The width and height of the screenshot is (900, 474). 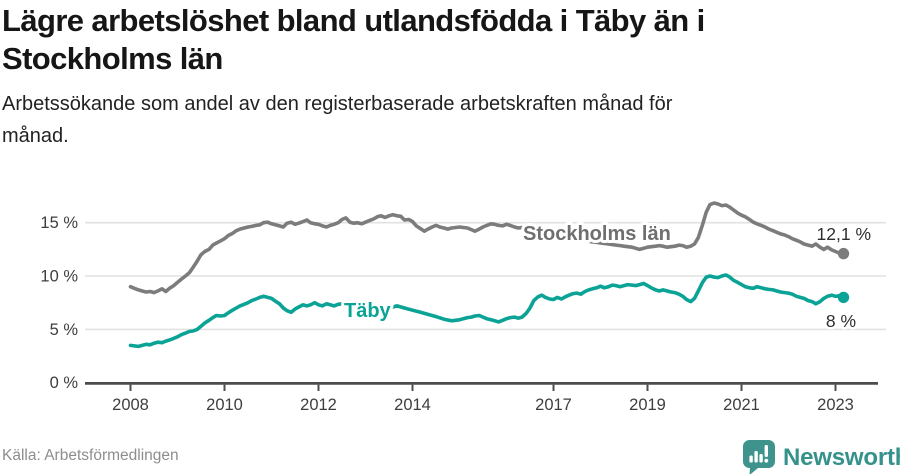 What do you see at coordinates (759, 457) in the screenshot?
I see `newsworthy-icon` at bounding box center [759, 457].